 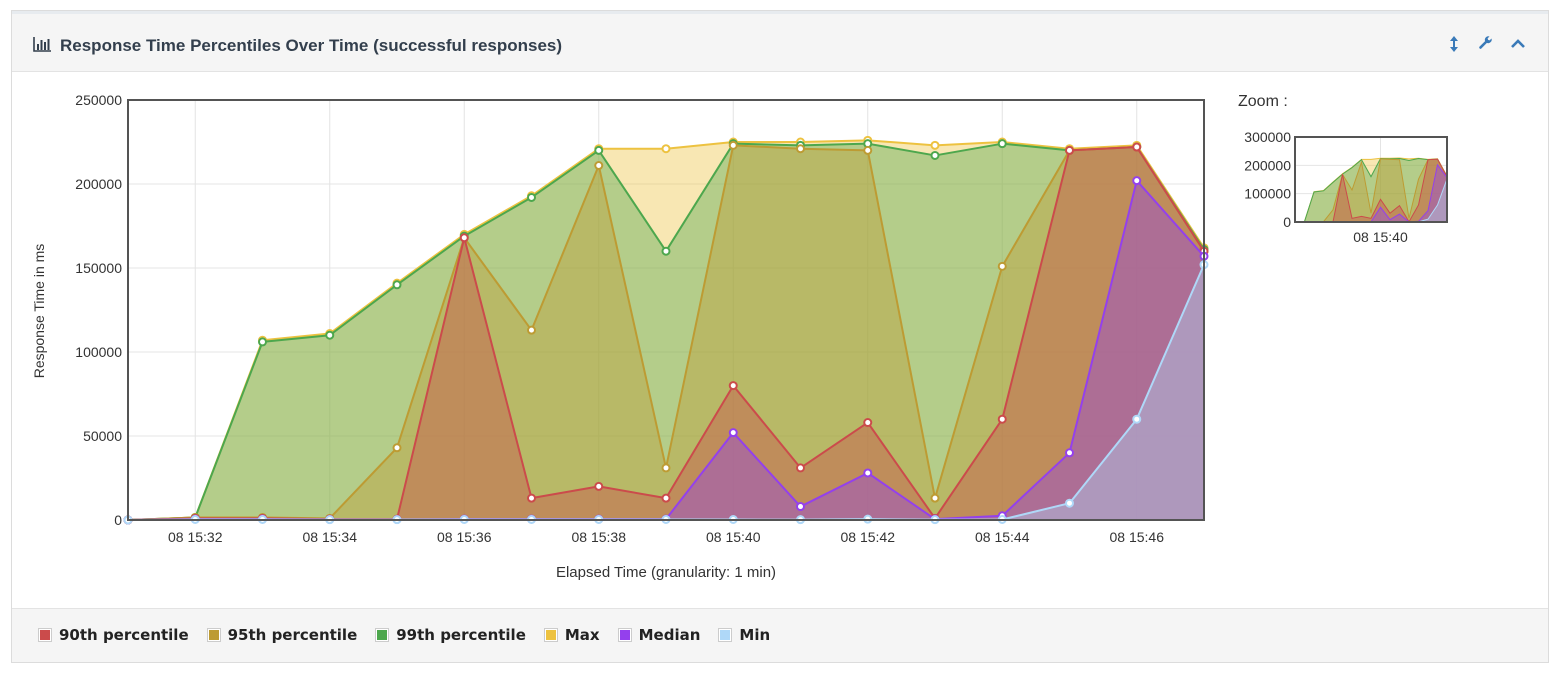 I want to click on legend-label: Median, so click(x=669, y=635).